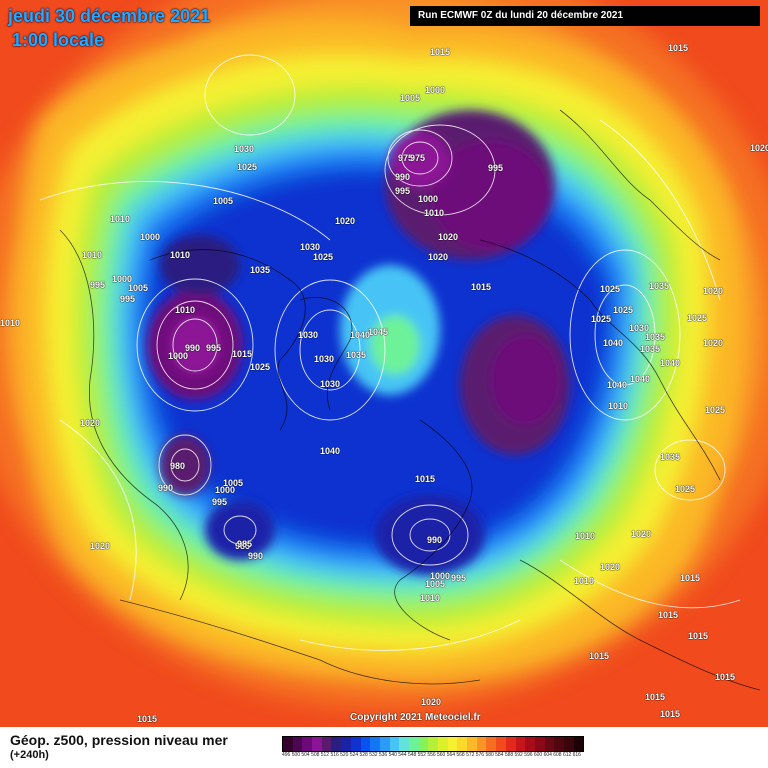 The width and height of the screenshot is (768, 768). Describe the element at coordinates (433, 744) in the screenshot. I see `color-scale` at that location.